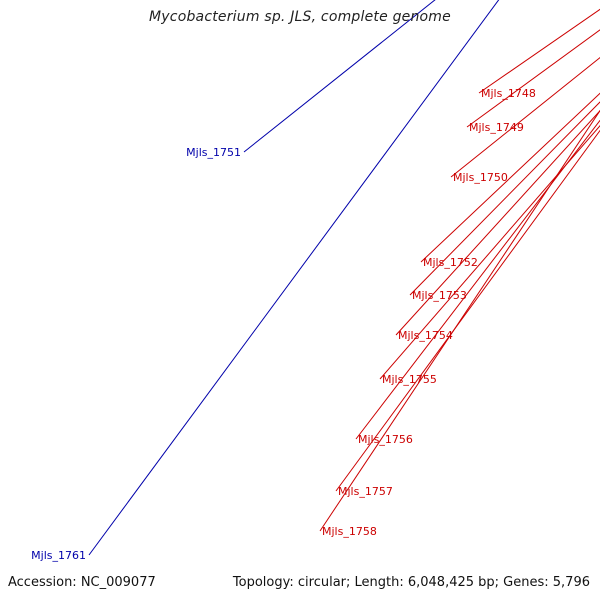  Describe the element at coordinates (349, 531) in the screenshot. I see `gene-label: Mjls_1758` at that location.